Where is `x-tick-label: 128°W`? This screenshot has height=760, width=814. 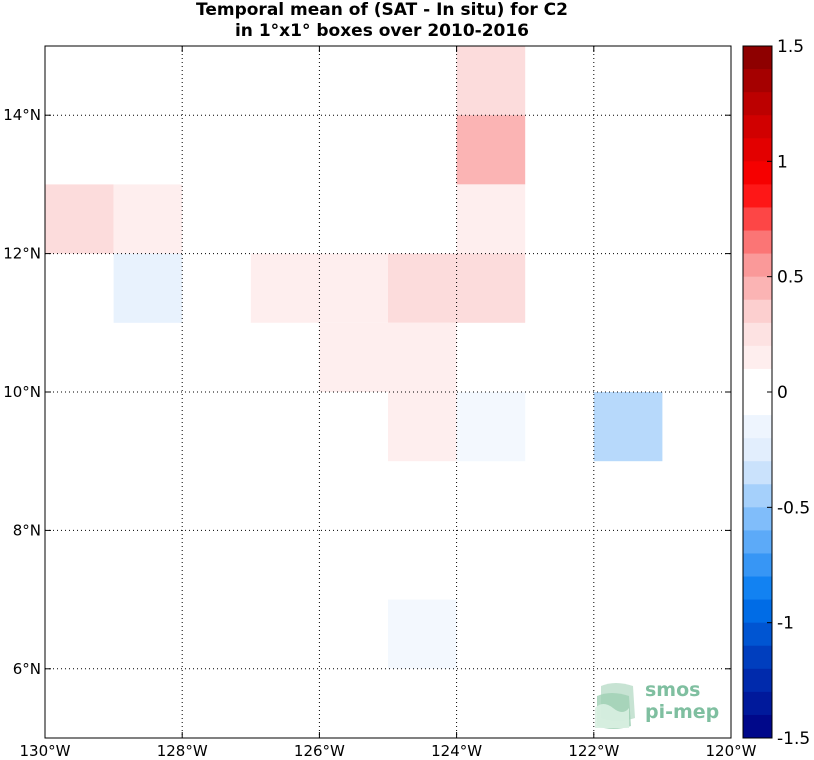 x-tick-label: 128°W is located at coordinates (182, 751).